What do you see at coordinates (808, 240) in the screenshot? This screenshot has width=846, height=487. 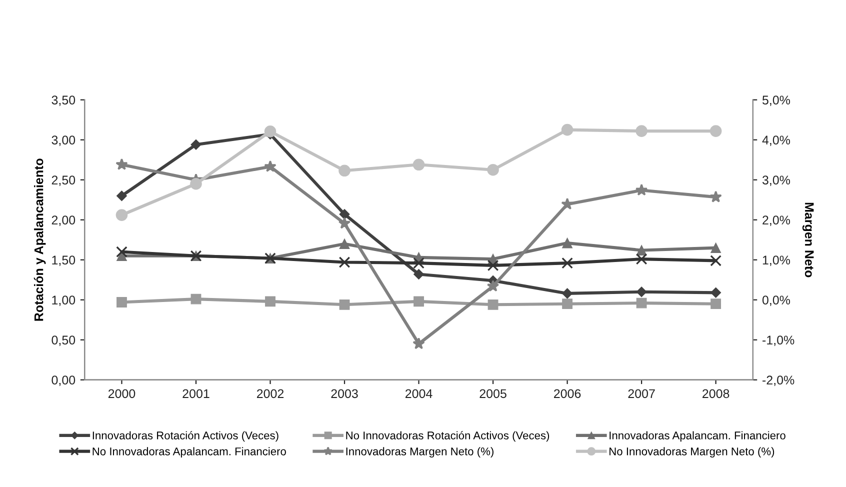 I see `y2-axis-title: Margen Neto` at bounding box center [808, 240].